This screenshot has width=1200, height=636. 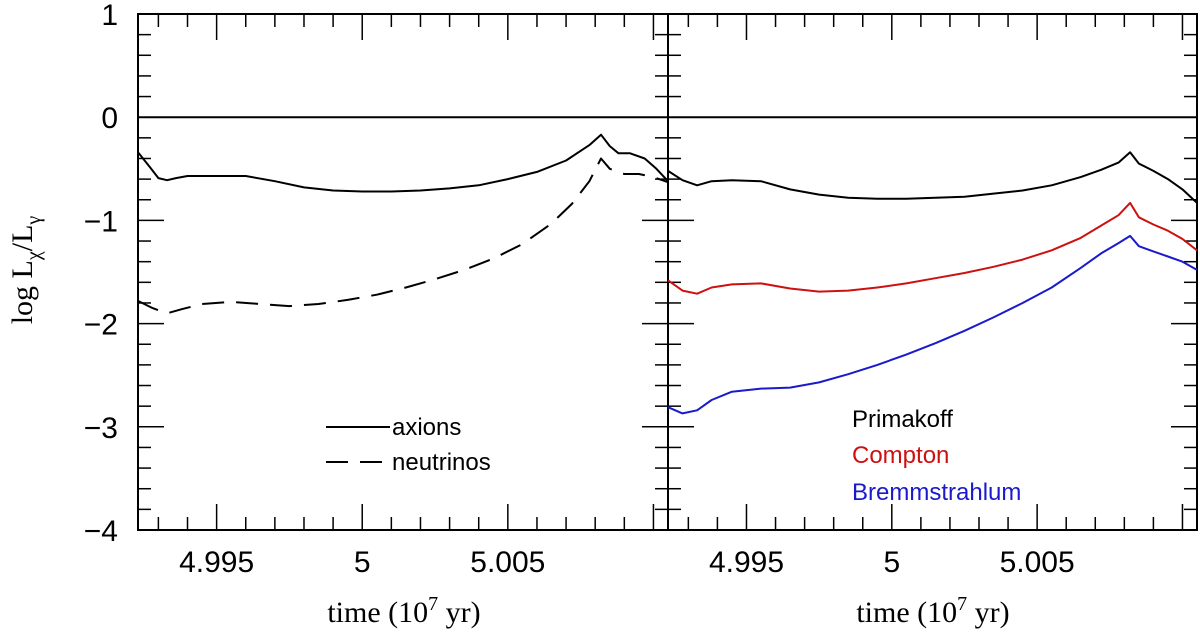 I want to click on series-compton-line, so click(x=932, y=248).